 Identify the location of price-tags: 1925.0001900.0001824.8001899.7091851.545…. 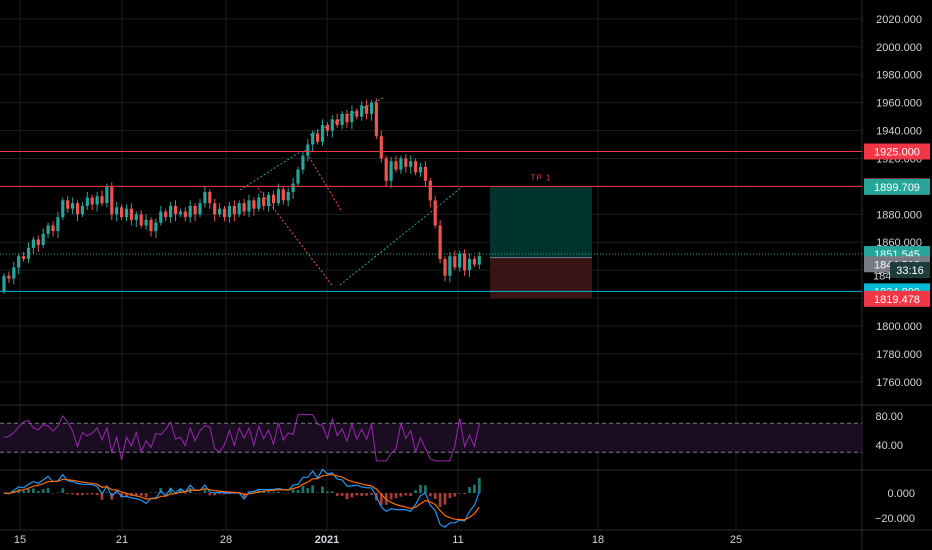
(897, 225).